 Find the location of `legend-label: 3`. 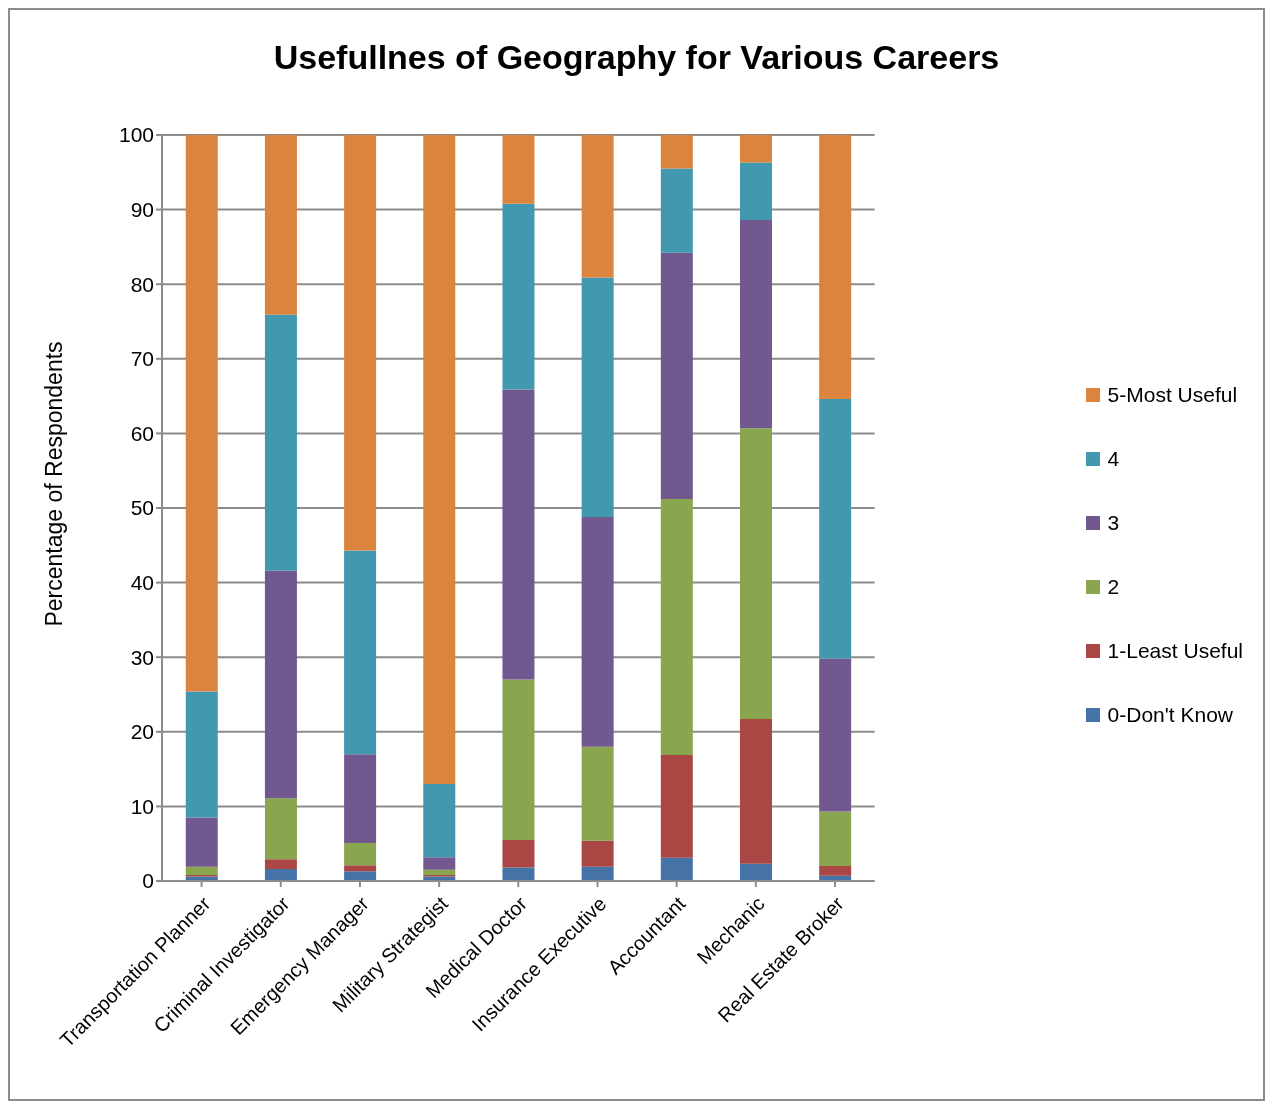

legend-label: 3 is located at coordinates (1113, 522).